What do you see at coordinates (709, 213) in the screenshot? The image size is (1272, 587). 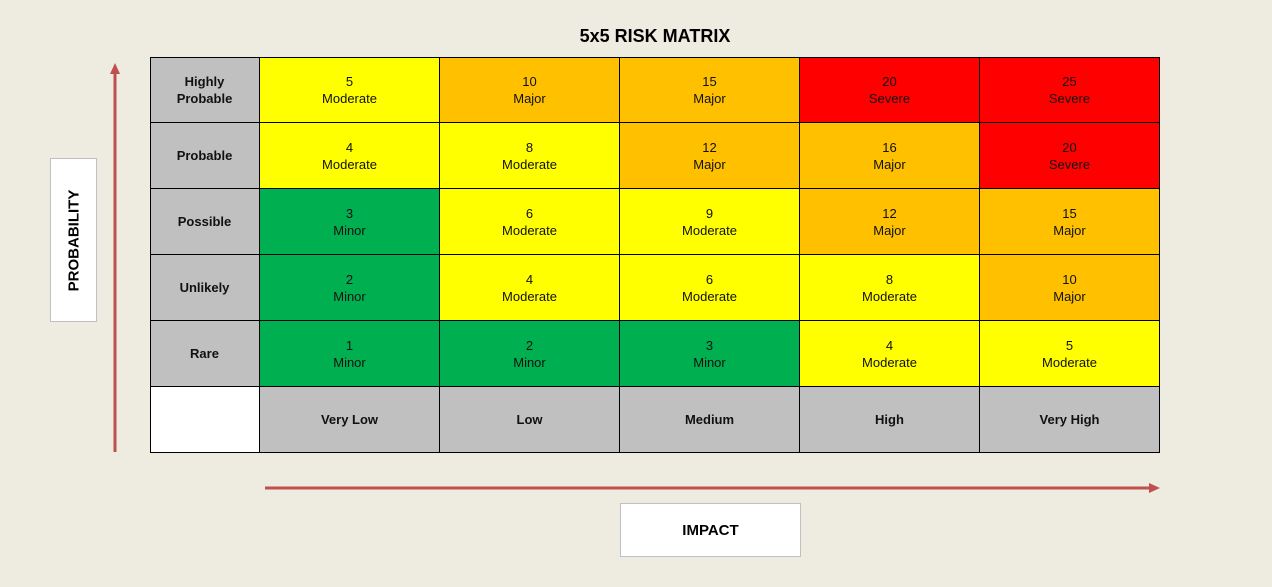 I see `risk-score: 9` at bounding box center [709, 213].